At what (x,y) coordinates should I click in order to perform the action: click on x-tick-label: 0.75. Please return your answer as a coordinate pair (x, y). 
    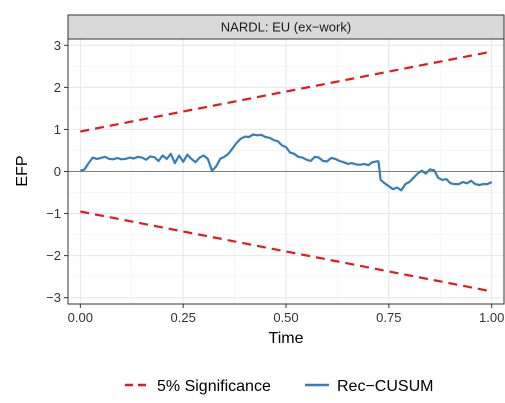
    Looking at the image, I should click on (388, 317).